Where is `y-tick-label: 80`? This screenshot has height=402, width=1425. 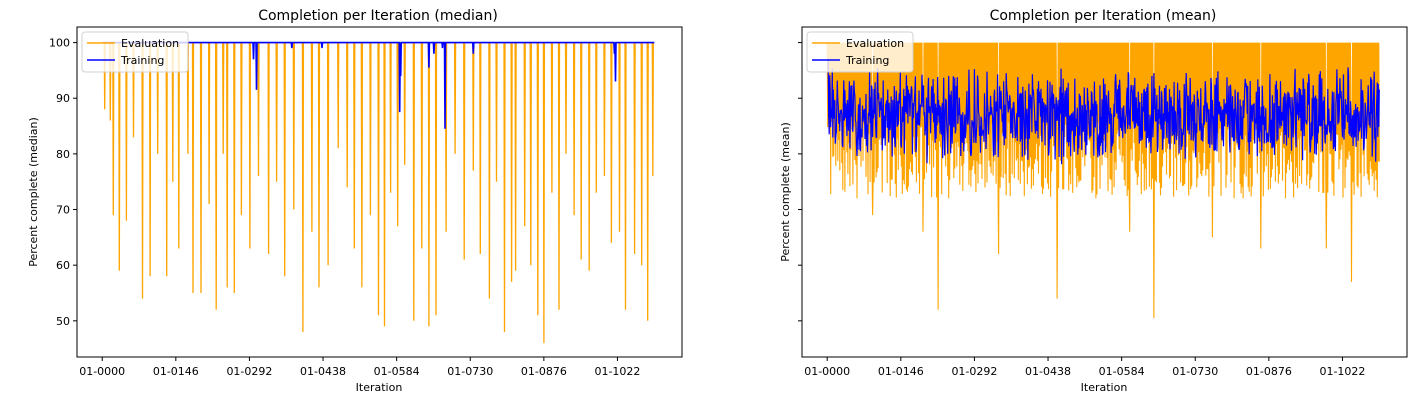
y-tick-label: 80 is located at coordinates (63, 154).